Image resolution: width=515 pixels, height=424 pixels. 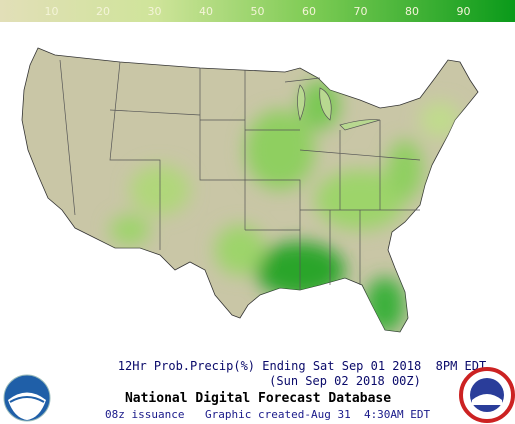 I want to click on colorbar-tick-label: 50, so click(x=258, y=11).